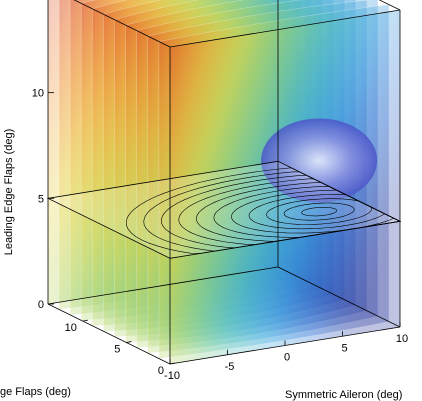 Image resolution: width=422 pixels, height=401 pixels. I want to click on z-tick-label: 0, so click(41, 305).